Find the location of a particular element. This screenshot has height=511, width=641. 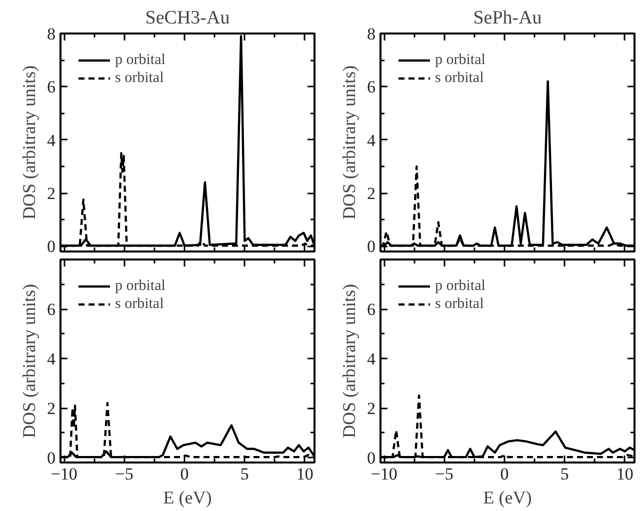

chart-title: SeCH3-Au is located at coordinates (187, 18).